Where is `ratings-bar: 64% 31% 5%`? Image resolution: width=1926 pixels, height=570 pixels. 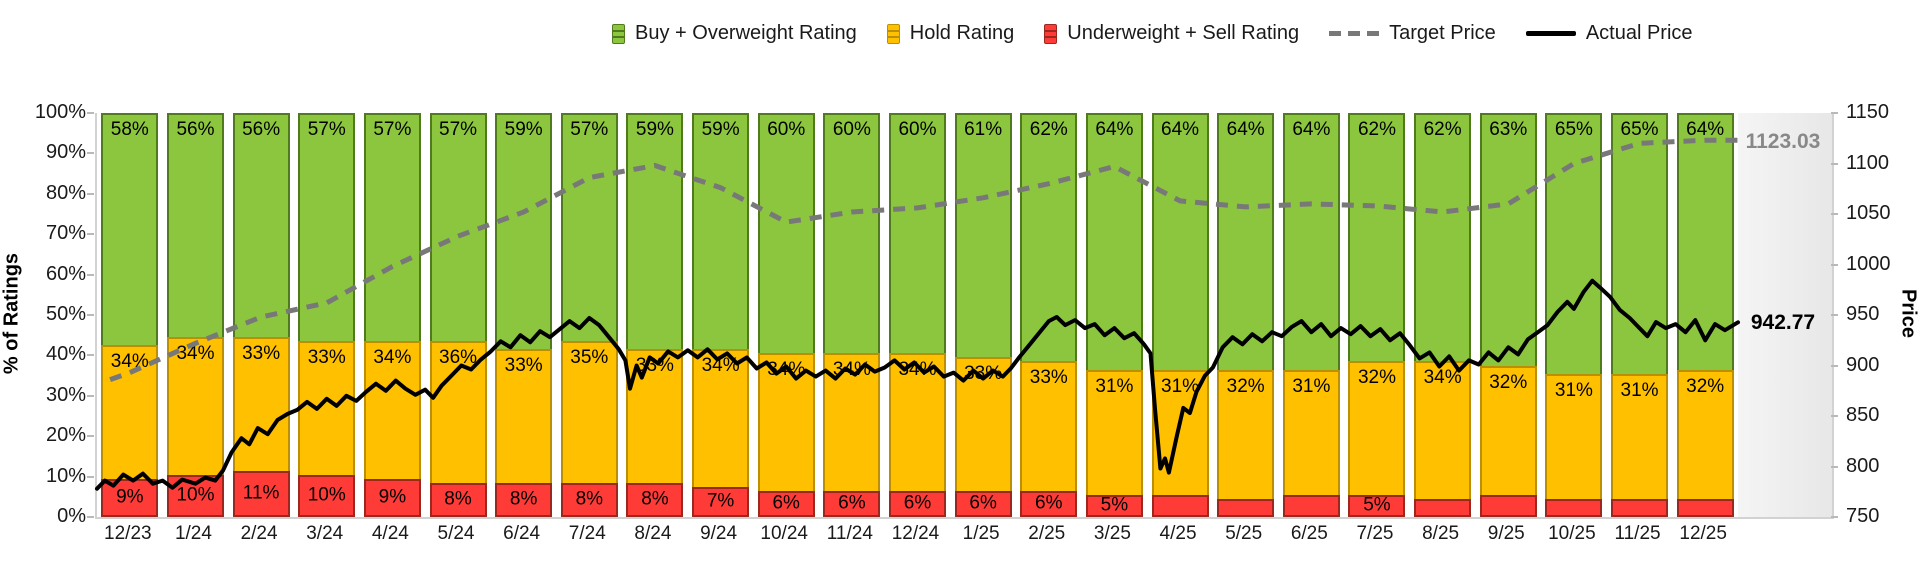
ratings-bar: 64% 31% 5% is located at coordinates (1114, 315).